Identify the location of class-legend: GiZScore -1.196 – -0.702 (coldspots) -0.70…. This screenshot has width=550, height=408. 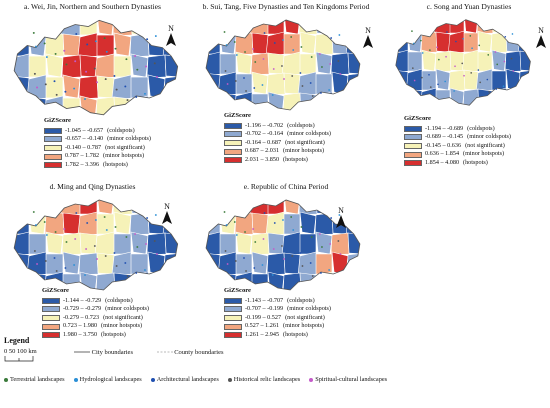
(277, 138).